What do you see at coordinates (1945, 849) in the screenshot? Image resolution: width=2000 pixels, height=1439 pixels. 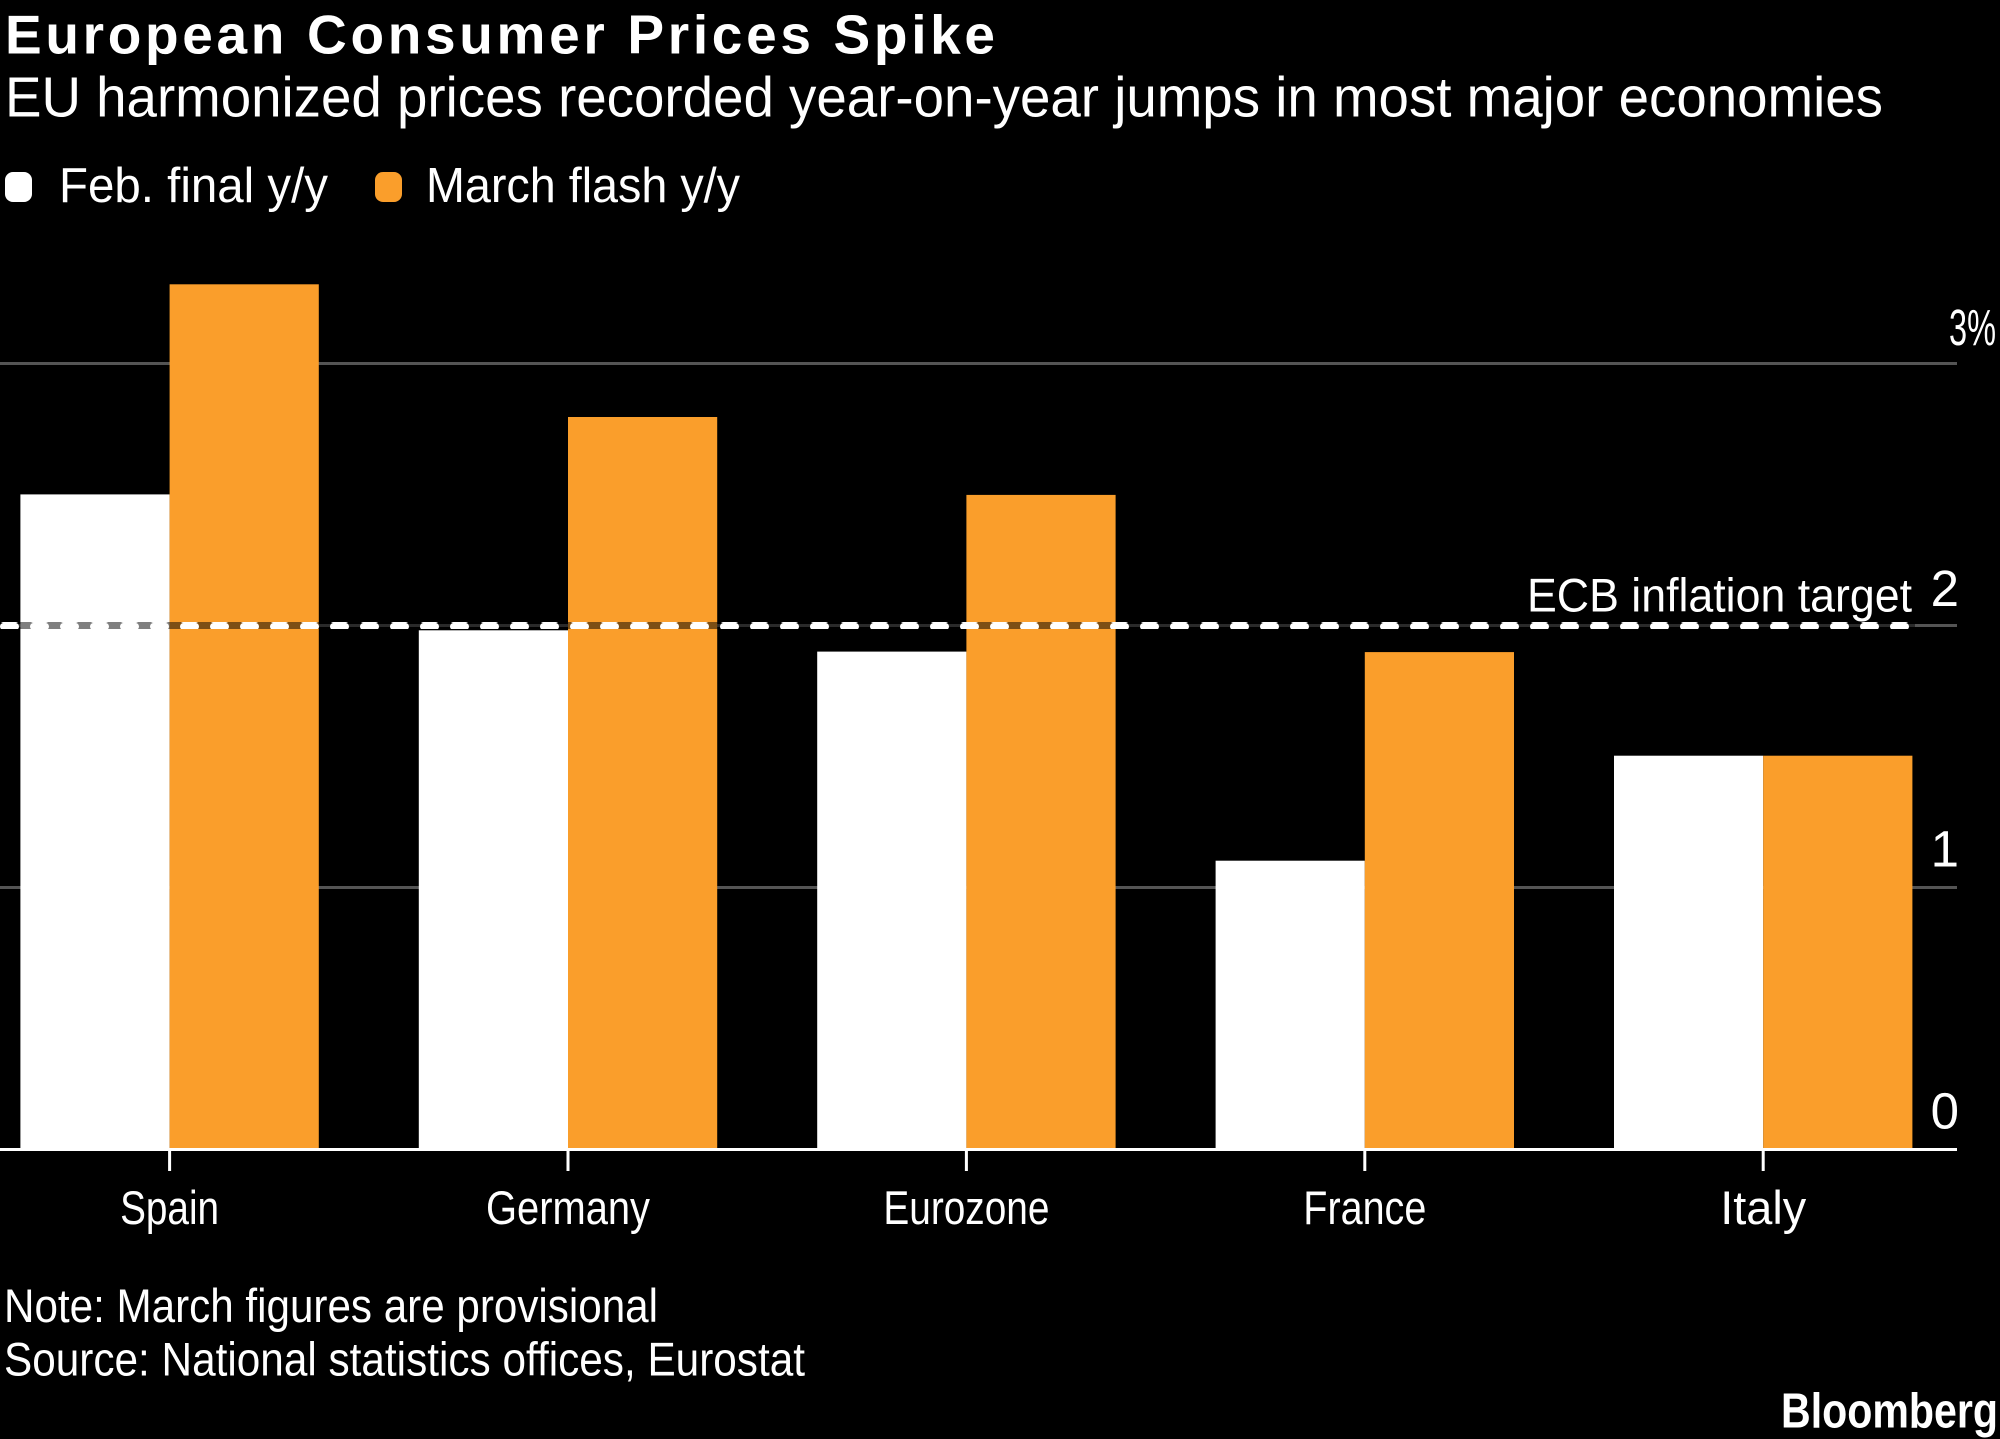 I see `svg-text: 1` at bounding box center [1945, 849].